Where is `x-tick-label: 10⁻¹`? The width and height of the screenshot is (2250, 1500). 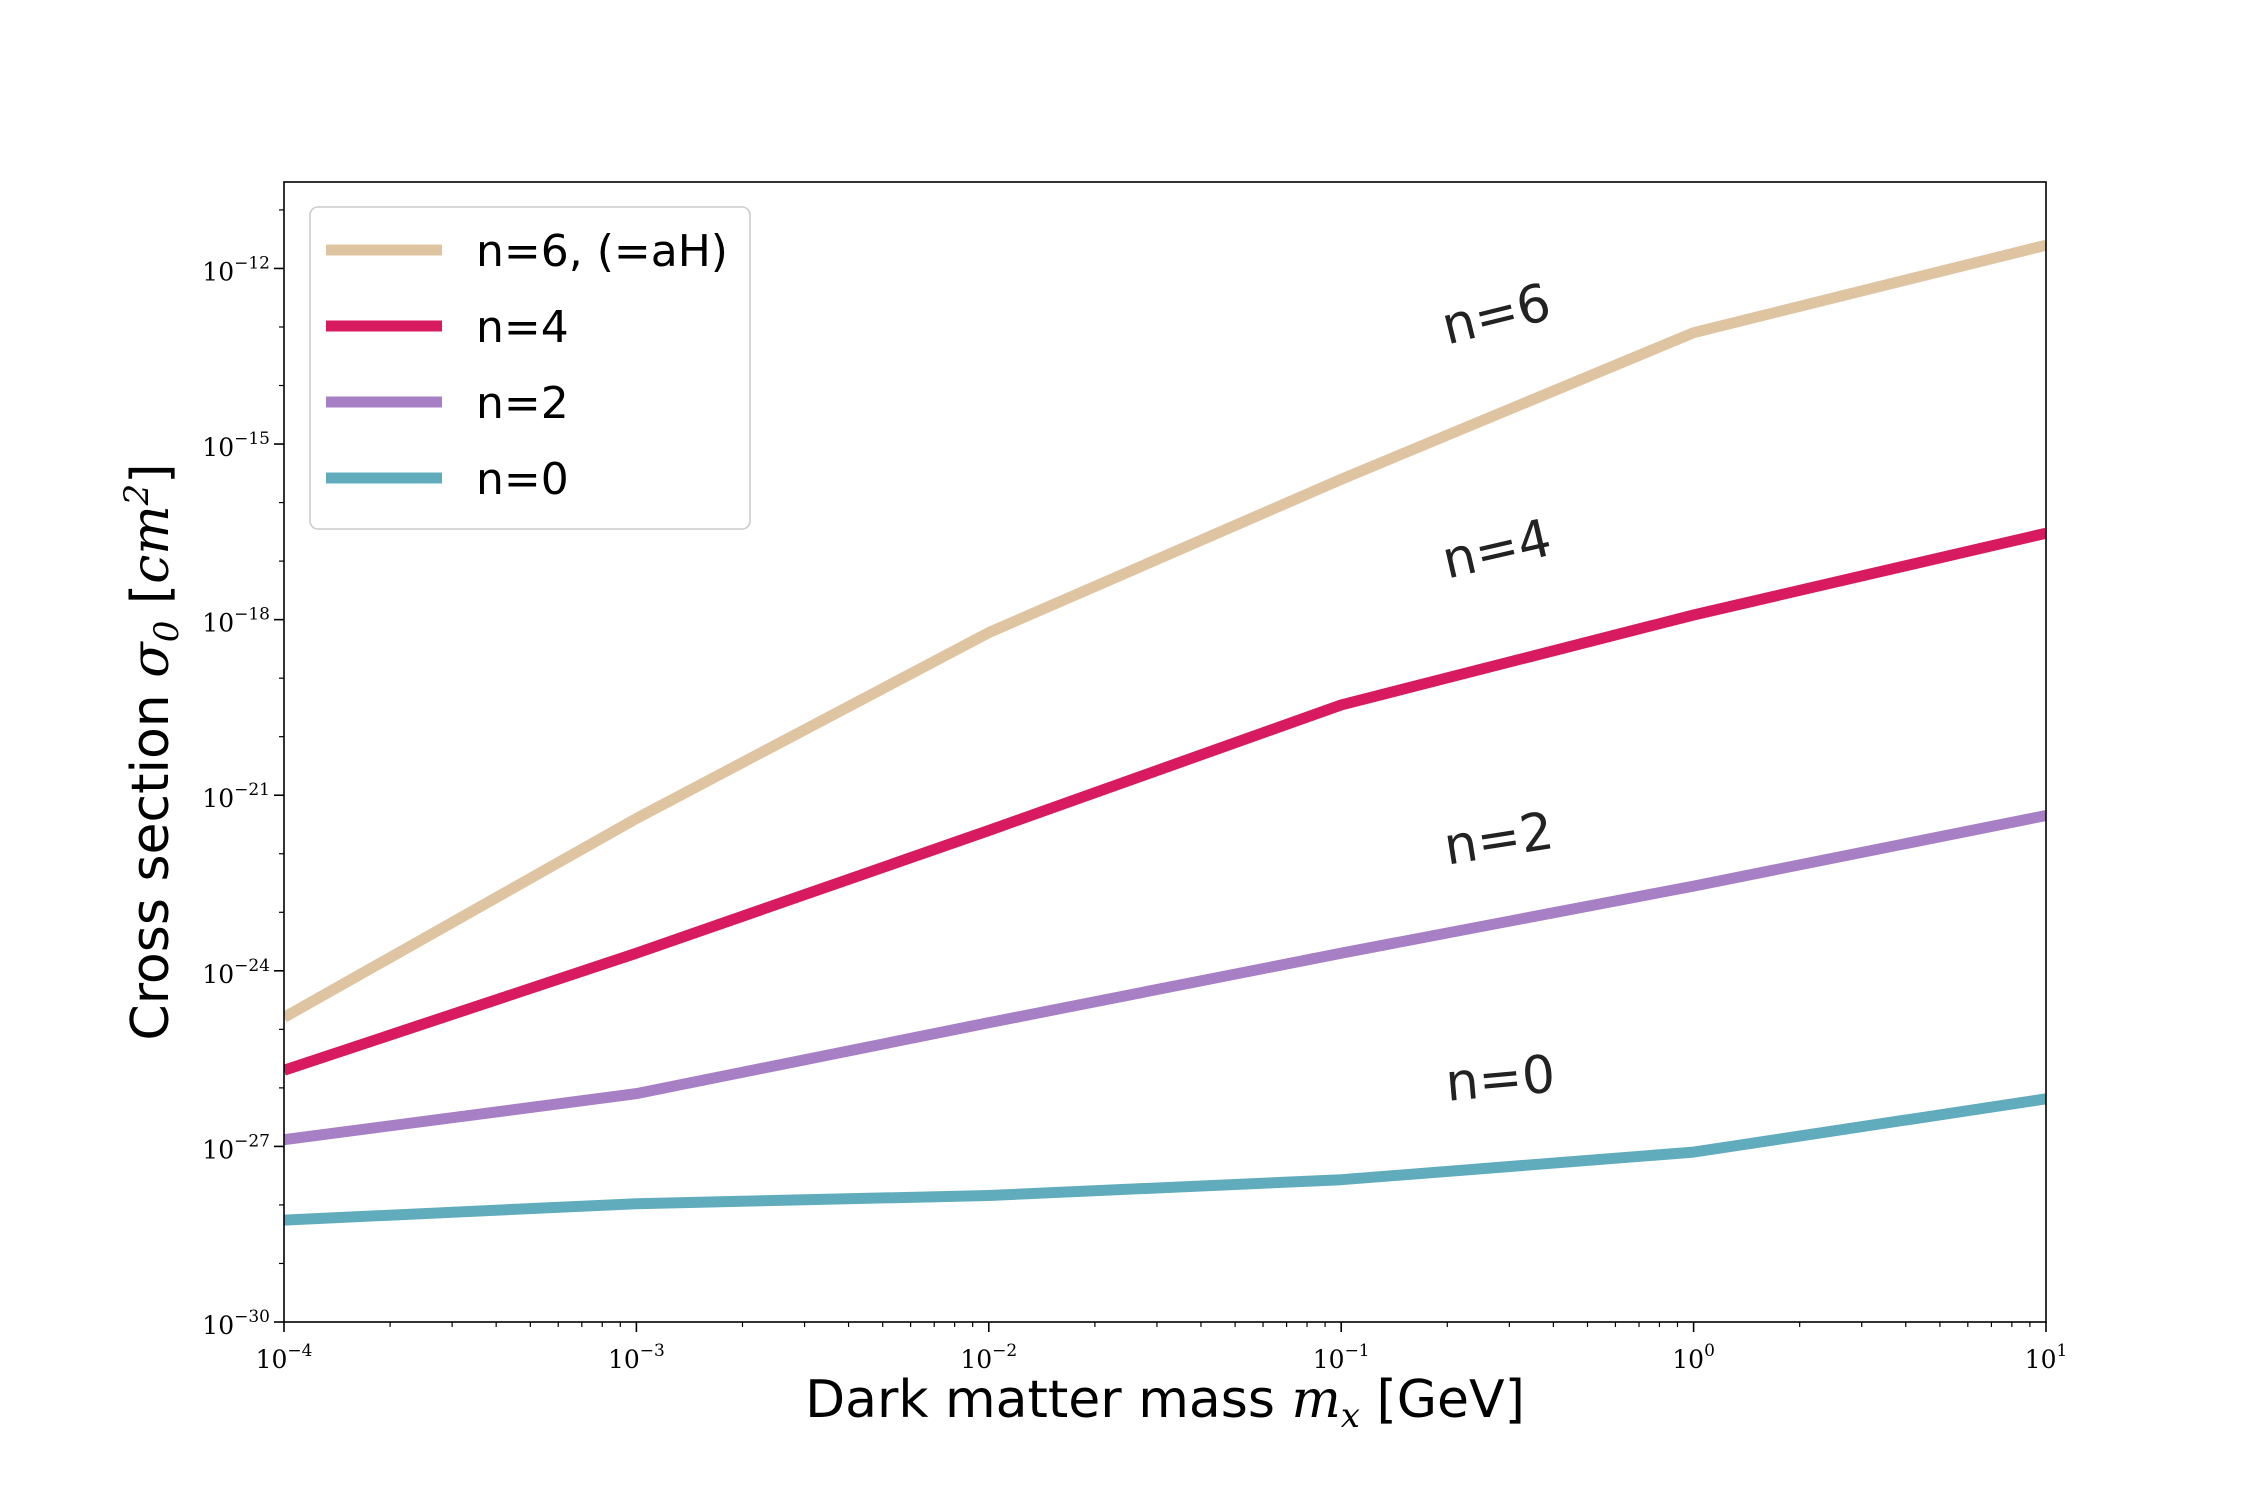 x-tick-label: 10⁻¹ is located at coordinates (1341, 1357).